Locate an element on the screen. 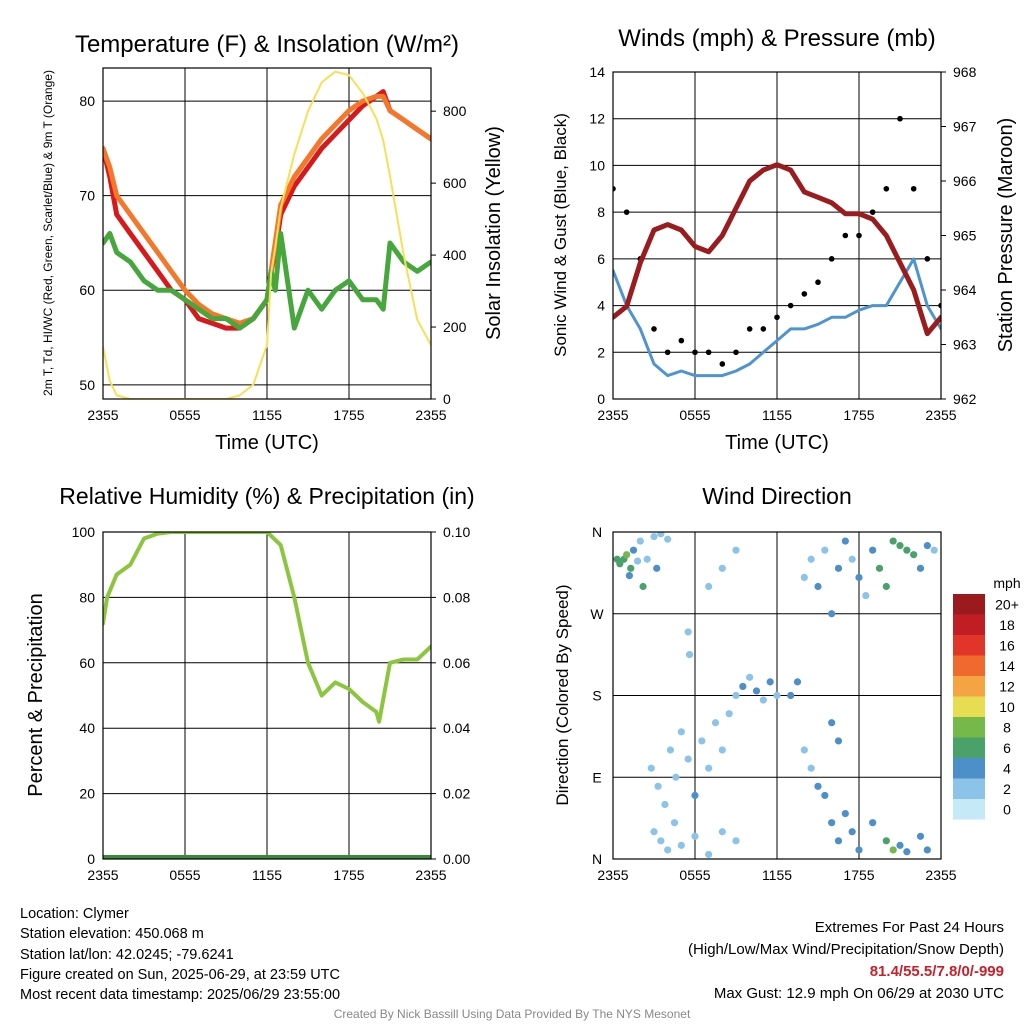 This screenshot has width=1024, height=1024. colorbar-label: 16 is located at coordinates (1007, 645).